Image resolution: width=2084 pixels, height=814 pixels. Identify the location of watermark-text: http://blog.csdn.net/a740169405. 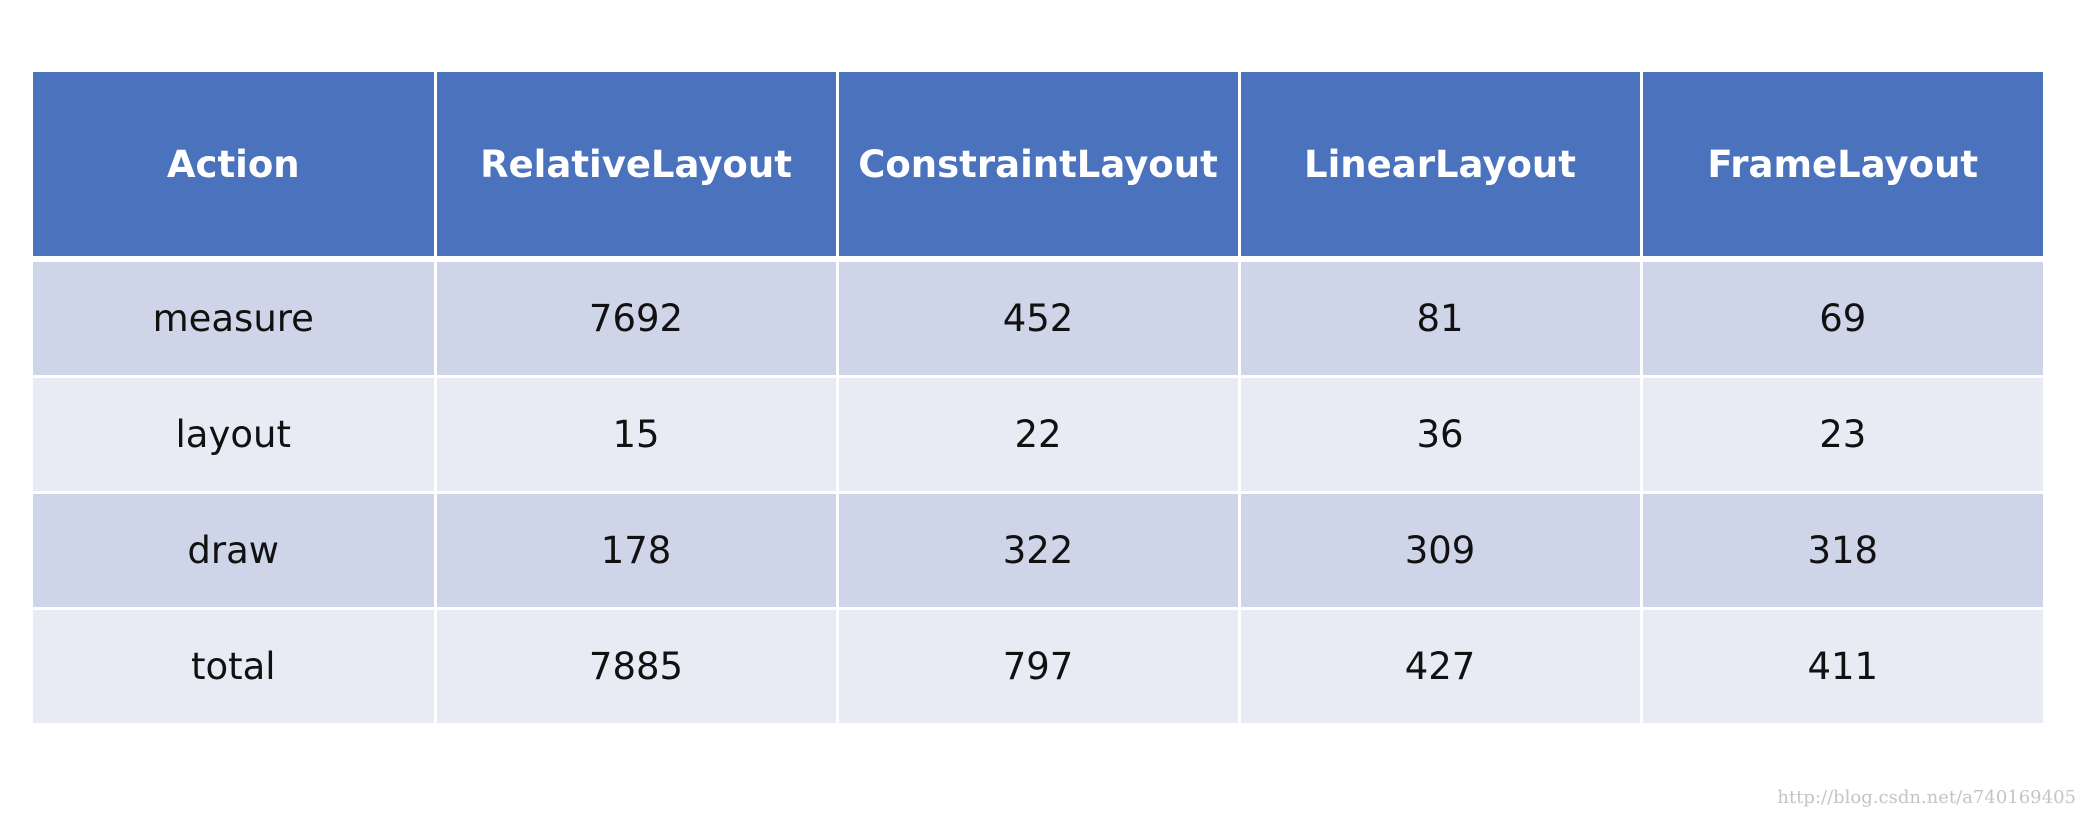
(1926, 797).